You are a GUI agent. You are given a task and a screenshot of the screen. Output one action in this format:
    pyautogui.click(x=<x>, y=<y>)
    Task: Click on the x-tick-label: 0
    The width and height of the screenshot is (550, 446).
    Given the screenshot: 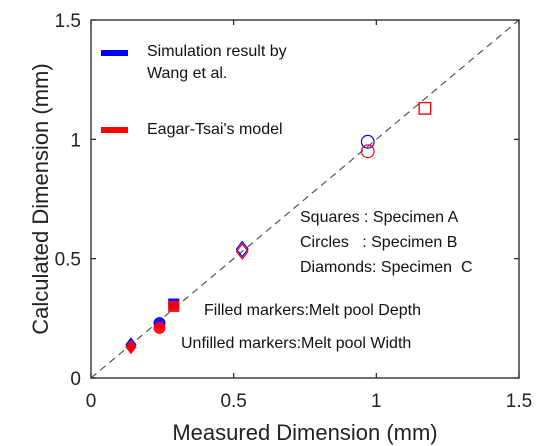 What is the action you would take?
    pyautogui.click(x=91, y=401)
    